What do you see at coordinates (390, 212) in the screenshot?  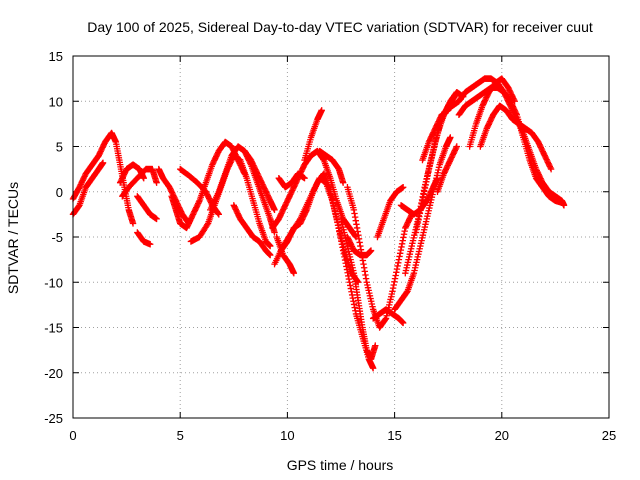 I see `series-prn-y` at bounding box center [390, 212].